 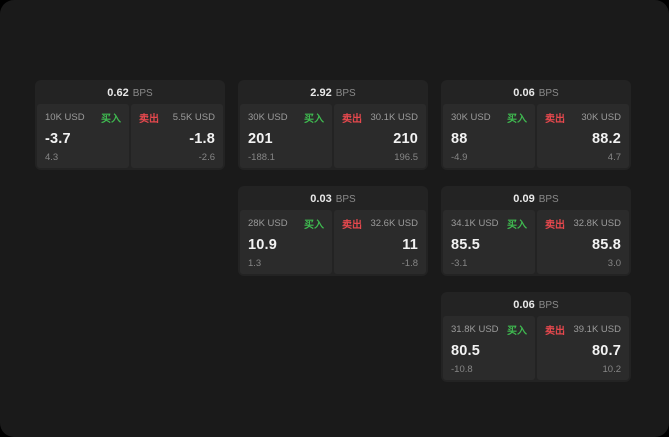 What do you see at coordinates (583, 136) in the screenshot?
I see `sell-panel: 卖出 30K USD 88.2 4.7` at bounding box center [583, 136].